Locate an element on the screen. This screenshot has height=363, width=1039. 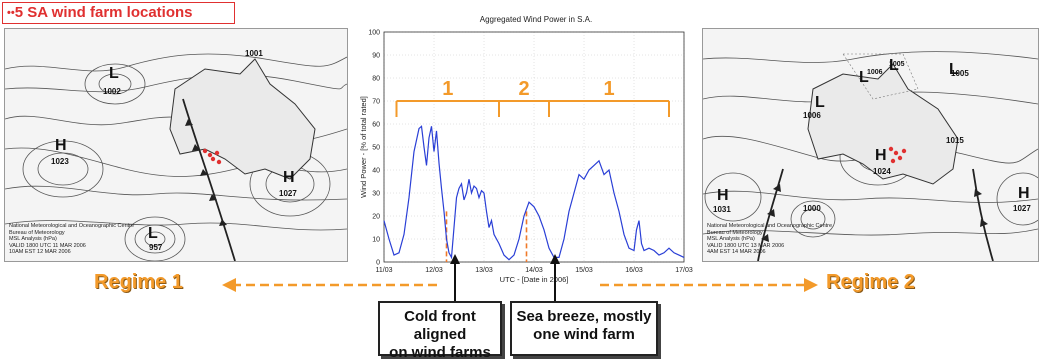
left-low-1-value: 1002 is located at coordinates (112, 91).